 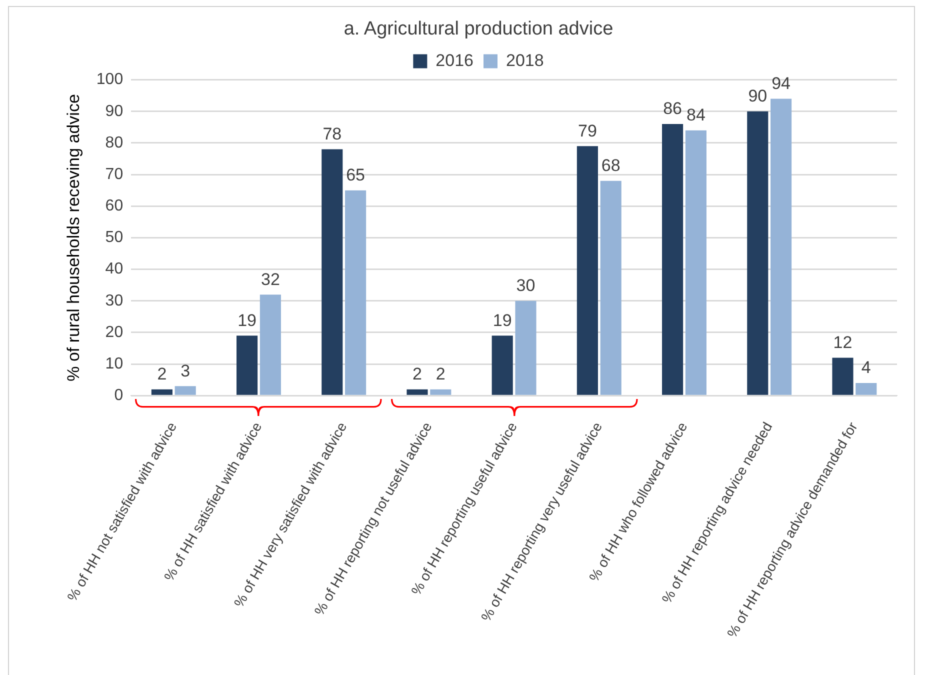 What do you see at coordinates (119, 395) in the screenshot?
I see `y-tick-label: 0` at bounding box center [119, 395].